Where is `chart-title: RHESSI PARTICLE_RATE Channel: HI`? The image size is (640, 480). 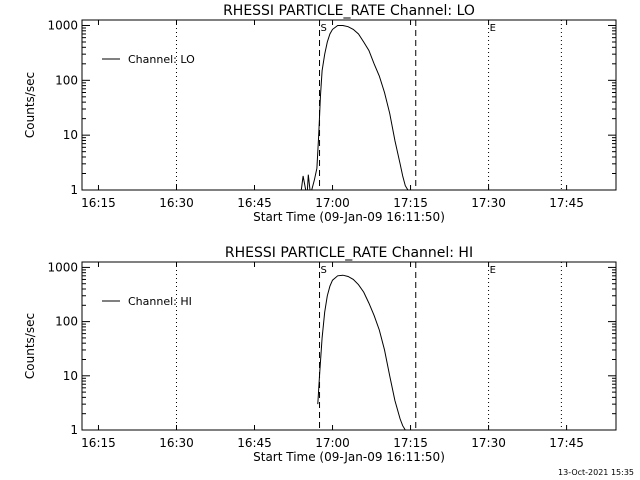
chart-title: RHESSI PARTICLE_RATE Channel: HI is located at coordinates (349, 253).